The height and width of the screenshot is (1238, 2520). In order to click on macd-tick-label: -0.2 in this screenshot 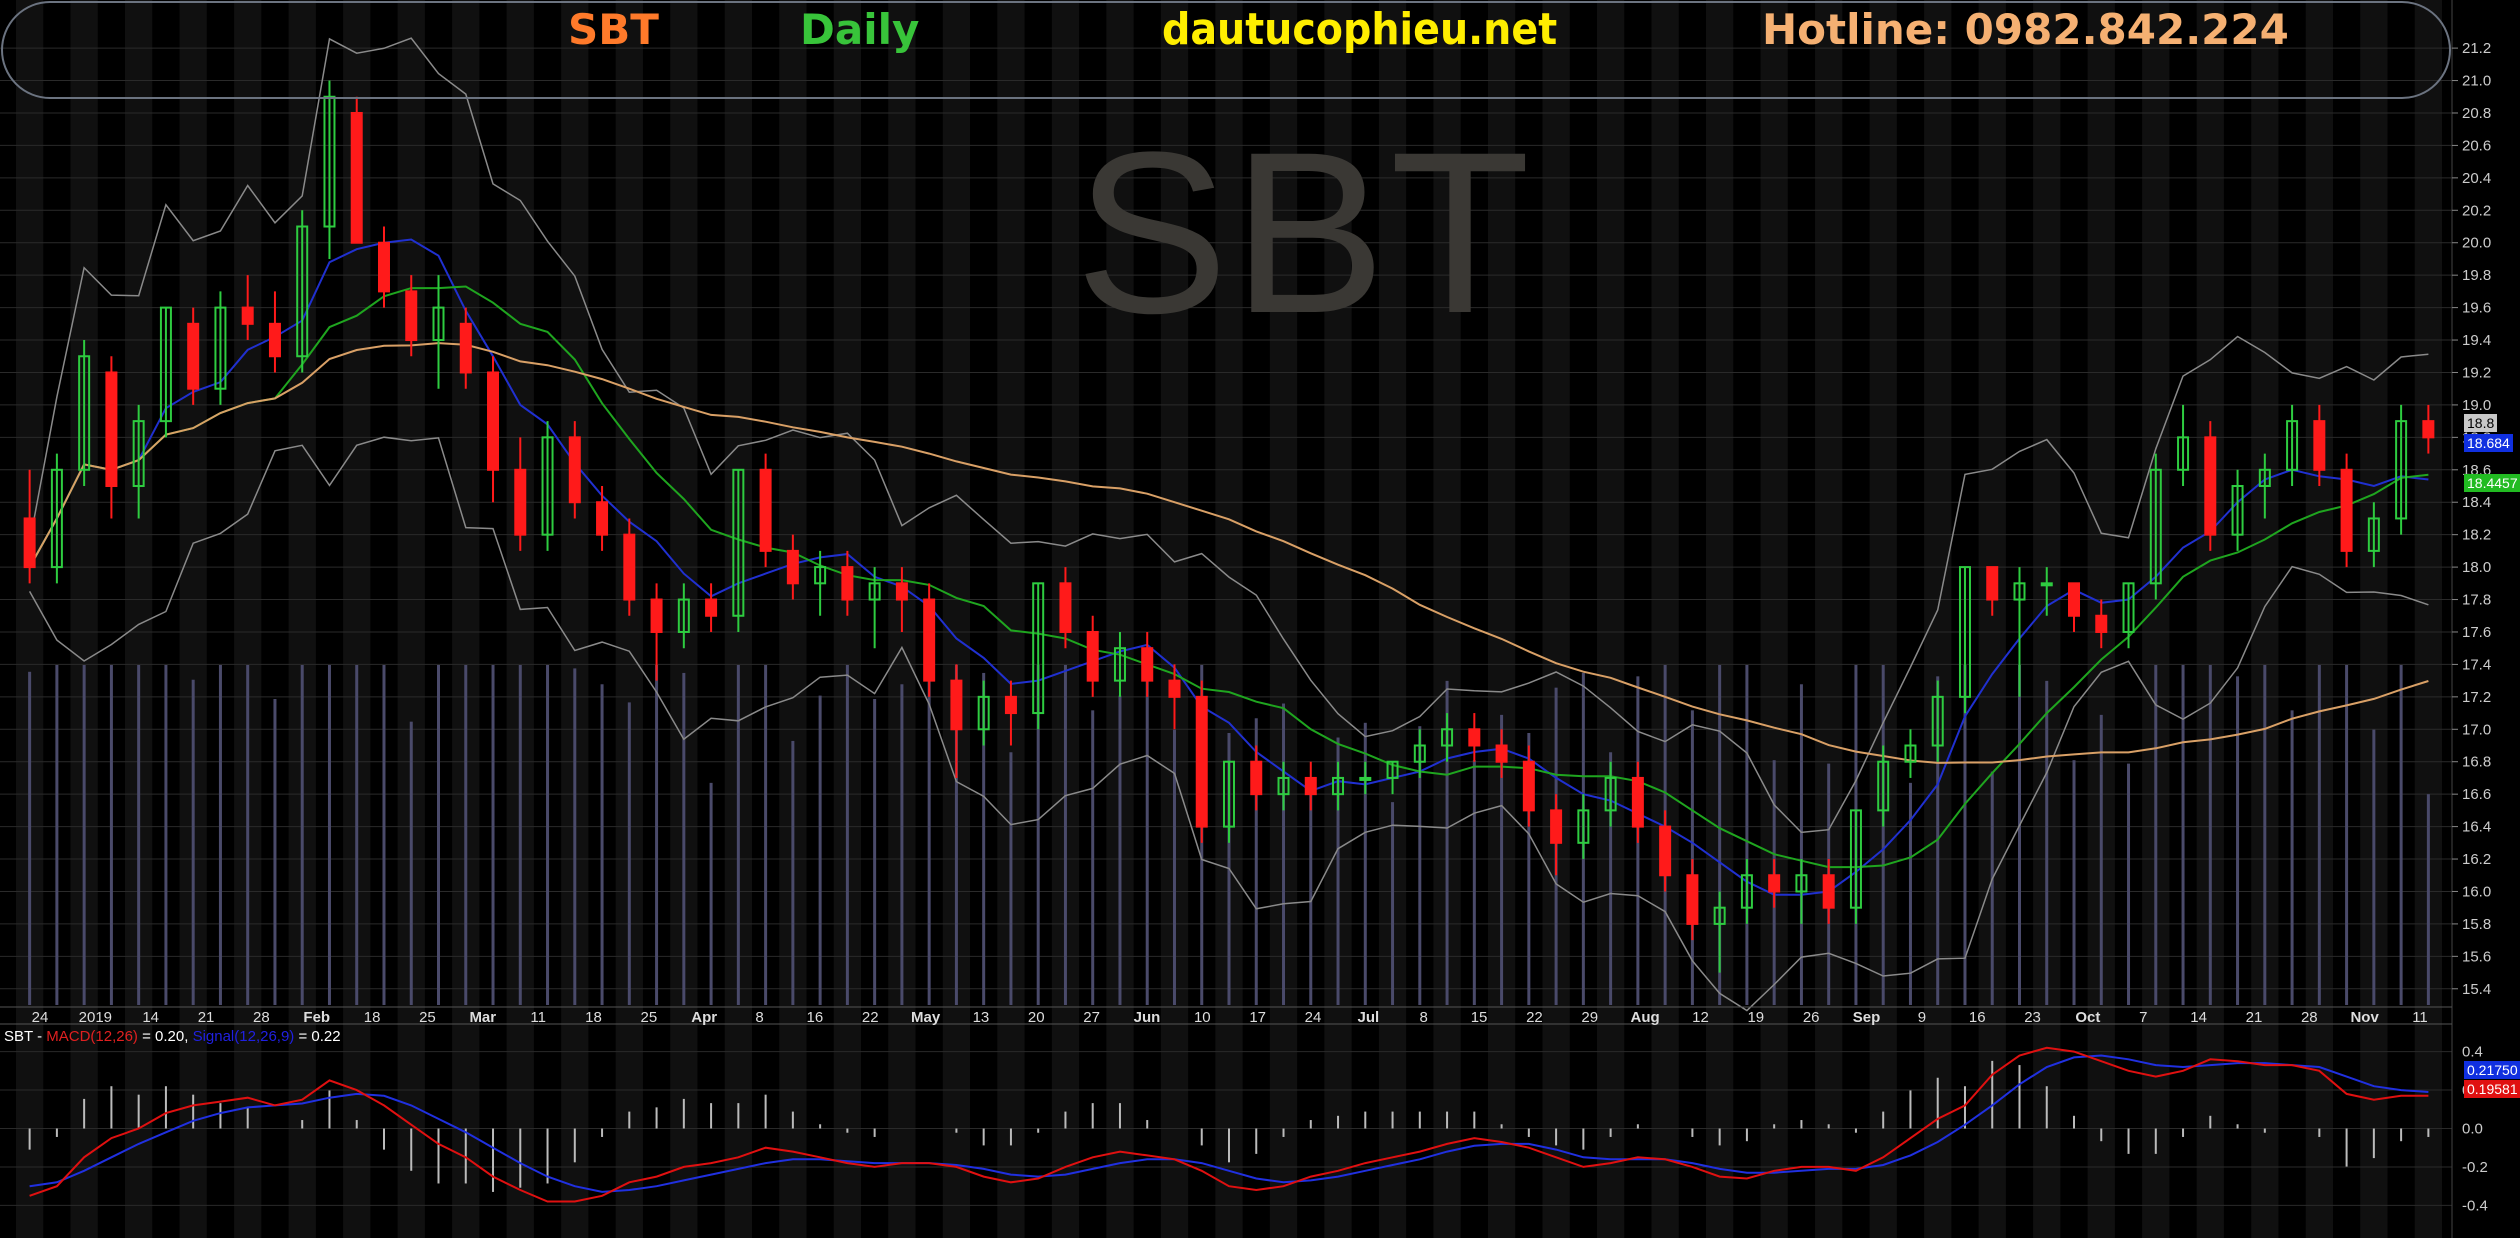, I will do `click(2475, 1167)`.